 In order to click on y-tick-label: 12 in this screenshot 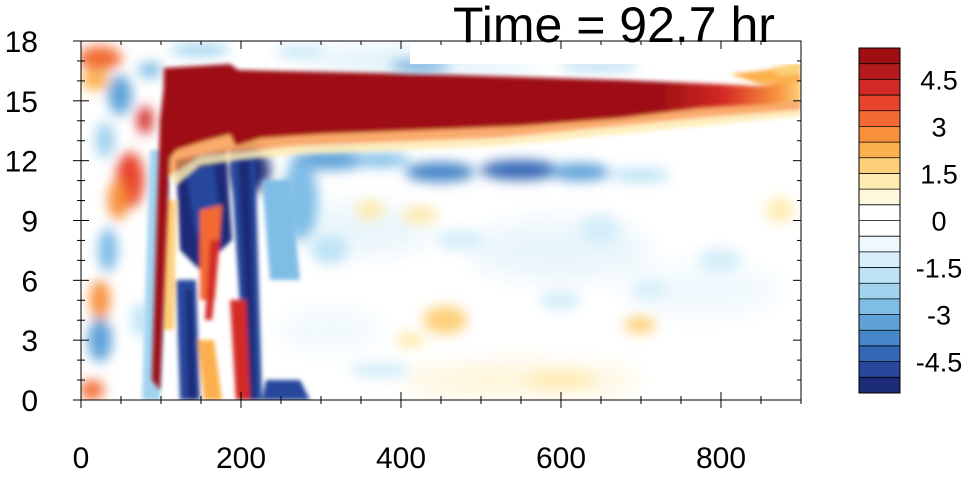, I will do `click(21, 162)`.